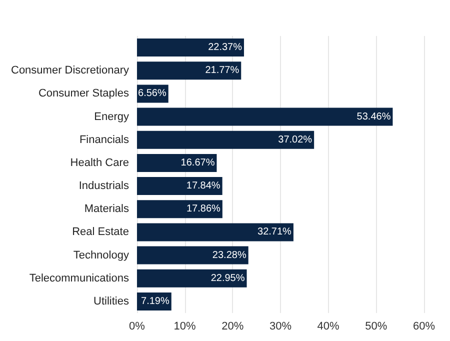 This screenshot has height=341, width=450. I want to click on y-tick-label: Technology, so click(101, 255).